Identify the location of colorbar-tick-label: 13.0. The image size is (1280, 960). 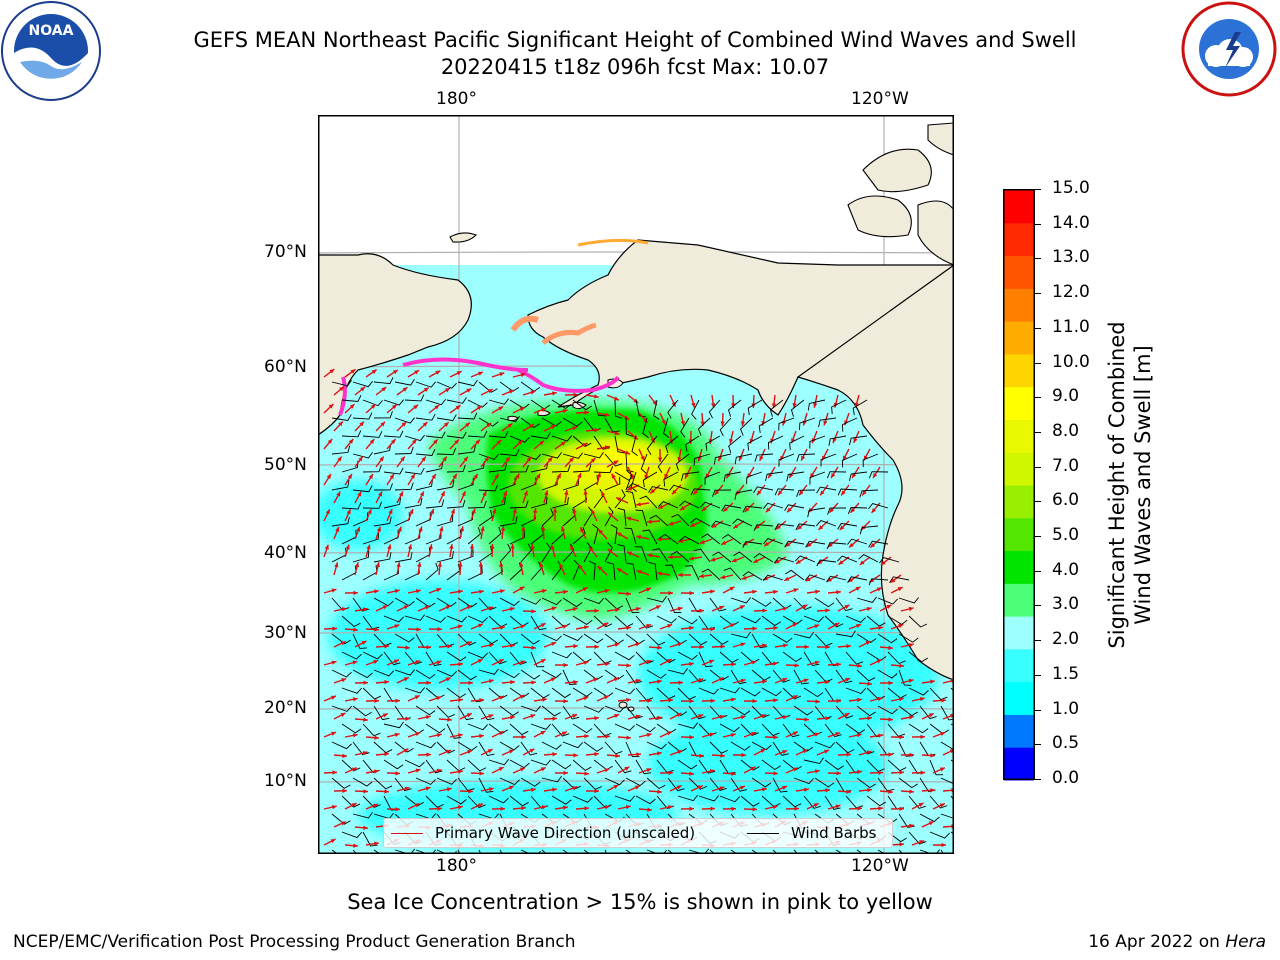
(1071, 257).